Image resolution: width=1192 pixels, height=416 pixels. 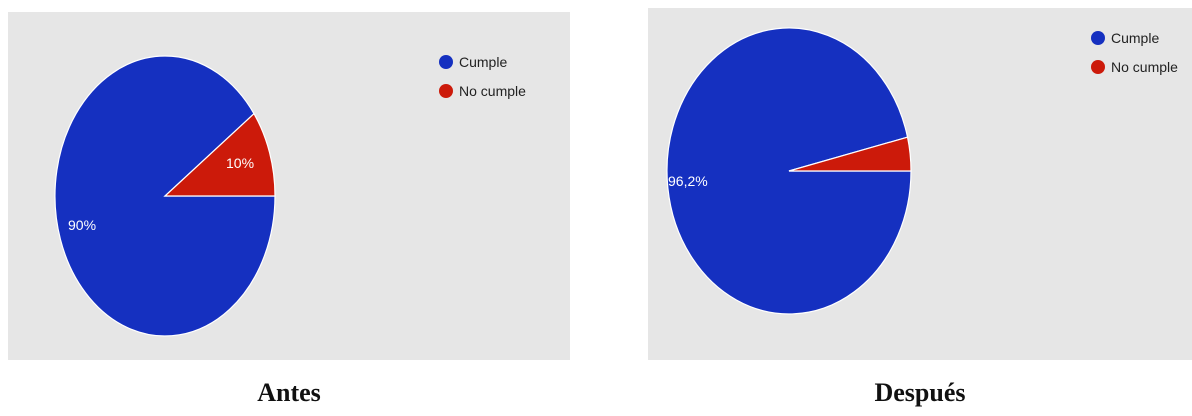 I want to click on legend-label-despues-1: No cumple, so click(x=1144, y=67).